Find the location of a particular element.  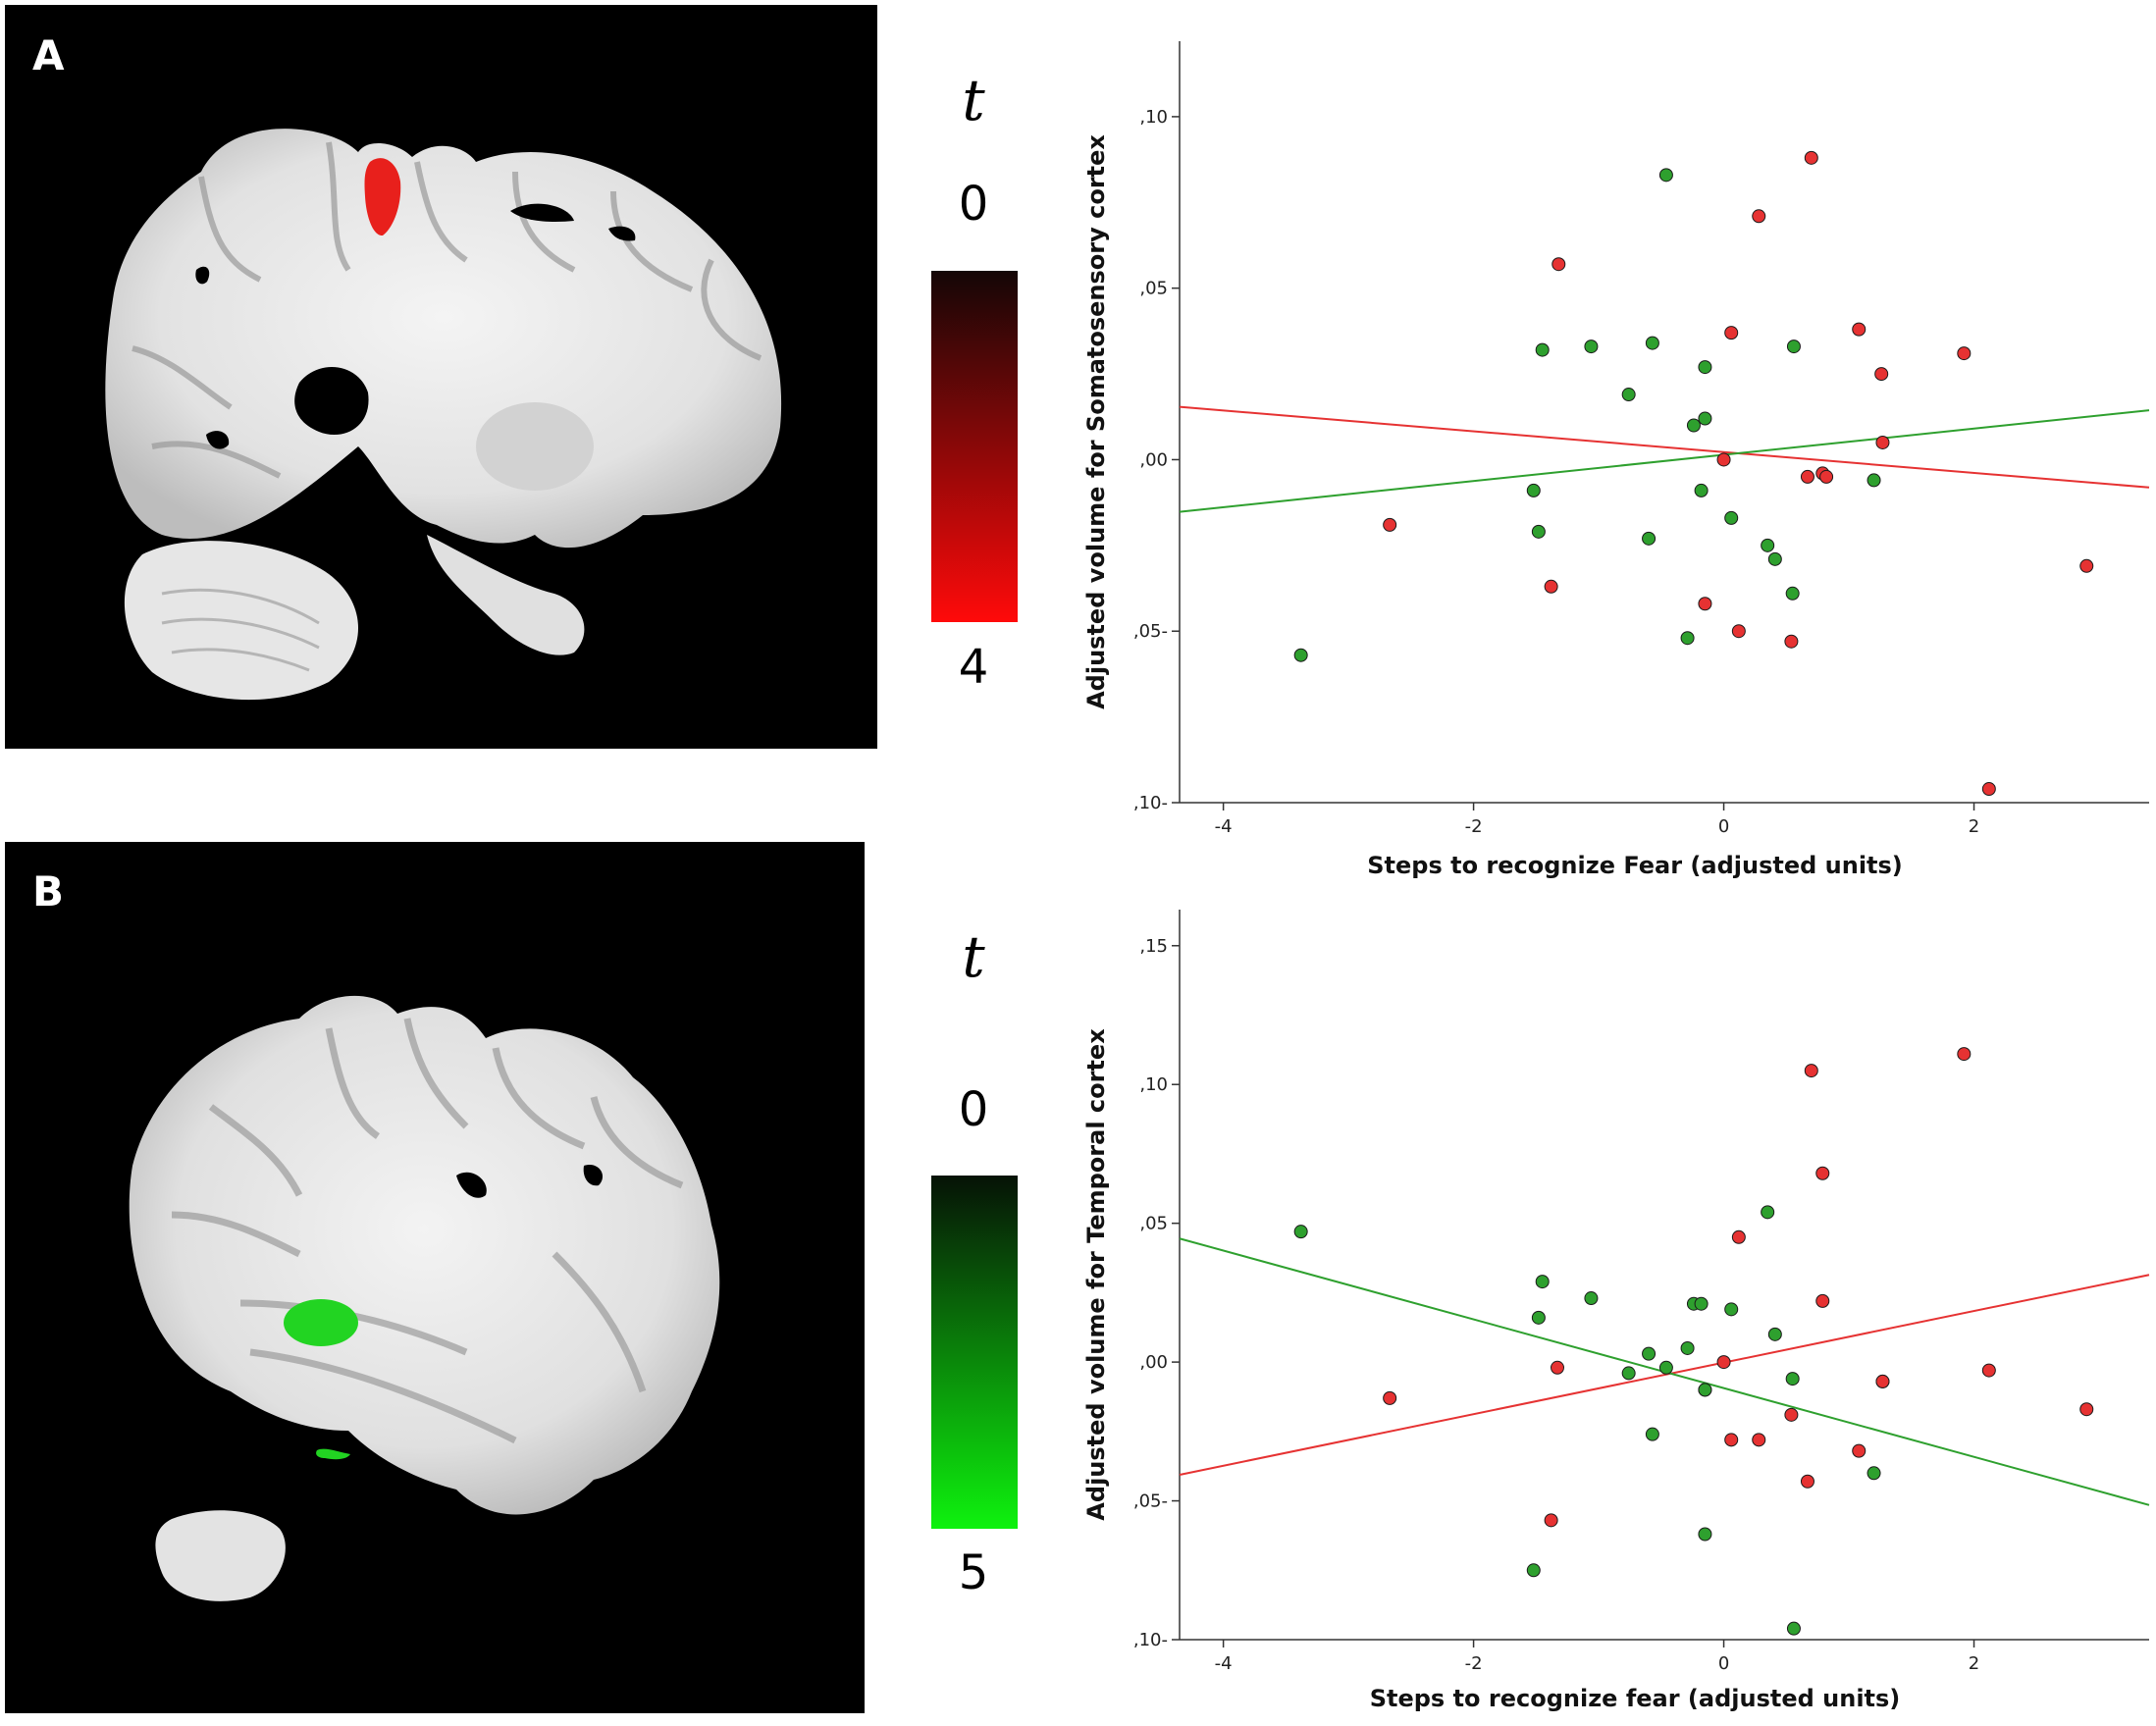

y-tick-label: ,00 is located at coordinates (1153, 1362).